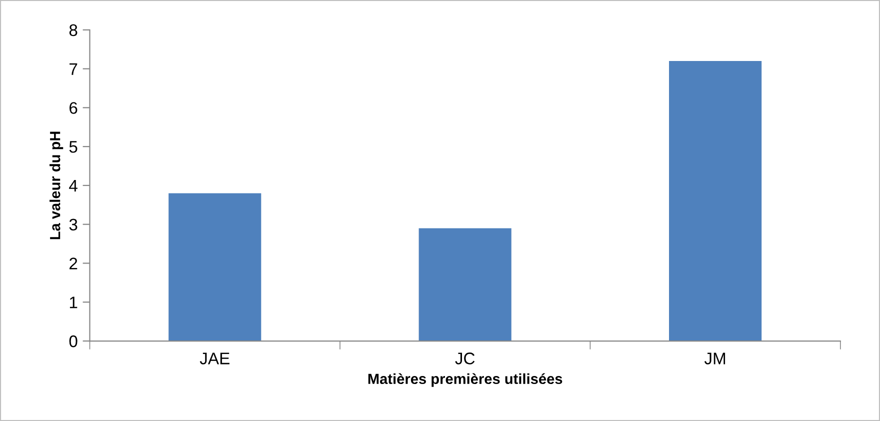 The height and width of the screenshot is (421, 880). Describe the element at coordinates (74, 108) in the screenshot. I see `y-tick-label: 6` at that location.